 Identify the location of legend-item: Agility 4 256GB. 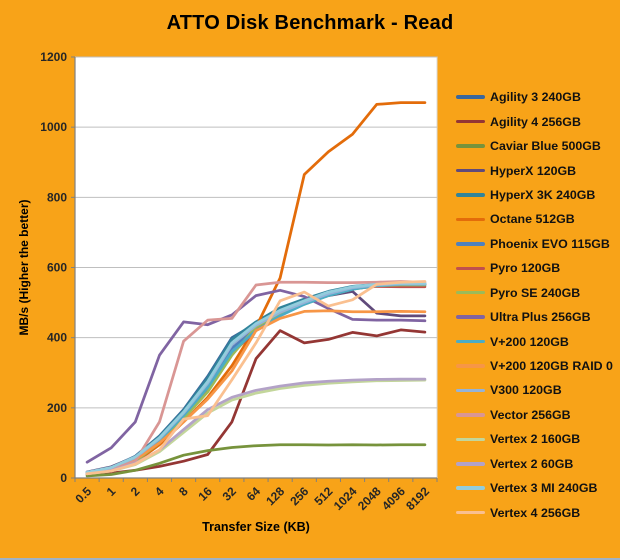
(538, 121).